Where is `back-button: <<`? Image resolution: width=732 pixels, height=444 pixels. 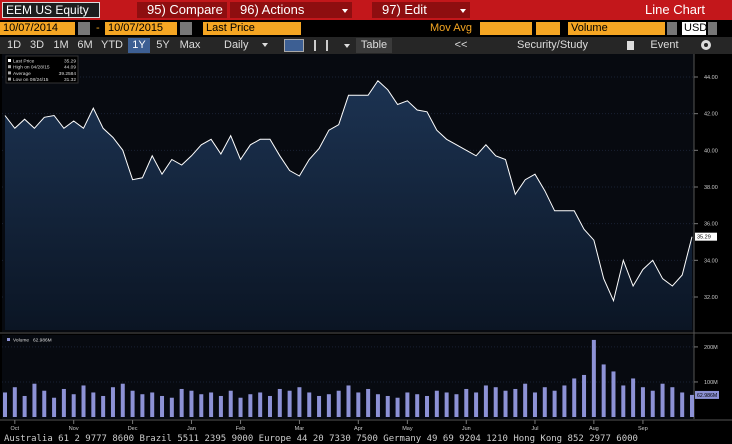
back-button: << is located at coordinates (461, 45).